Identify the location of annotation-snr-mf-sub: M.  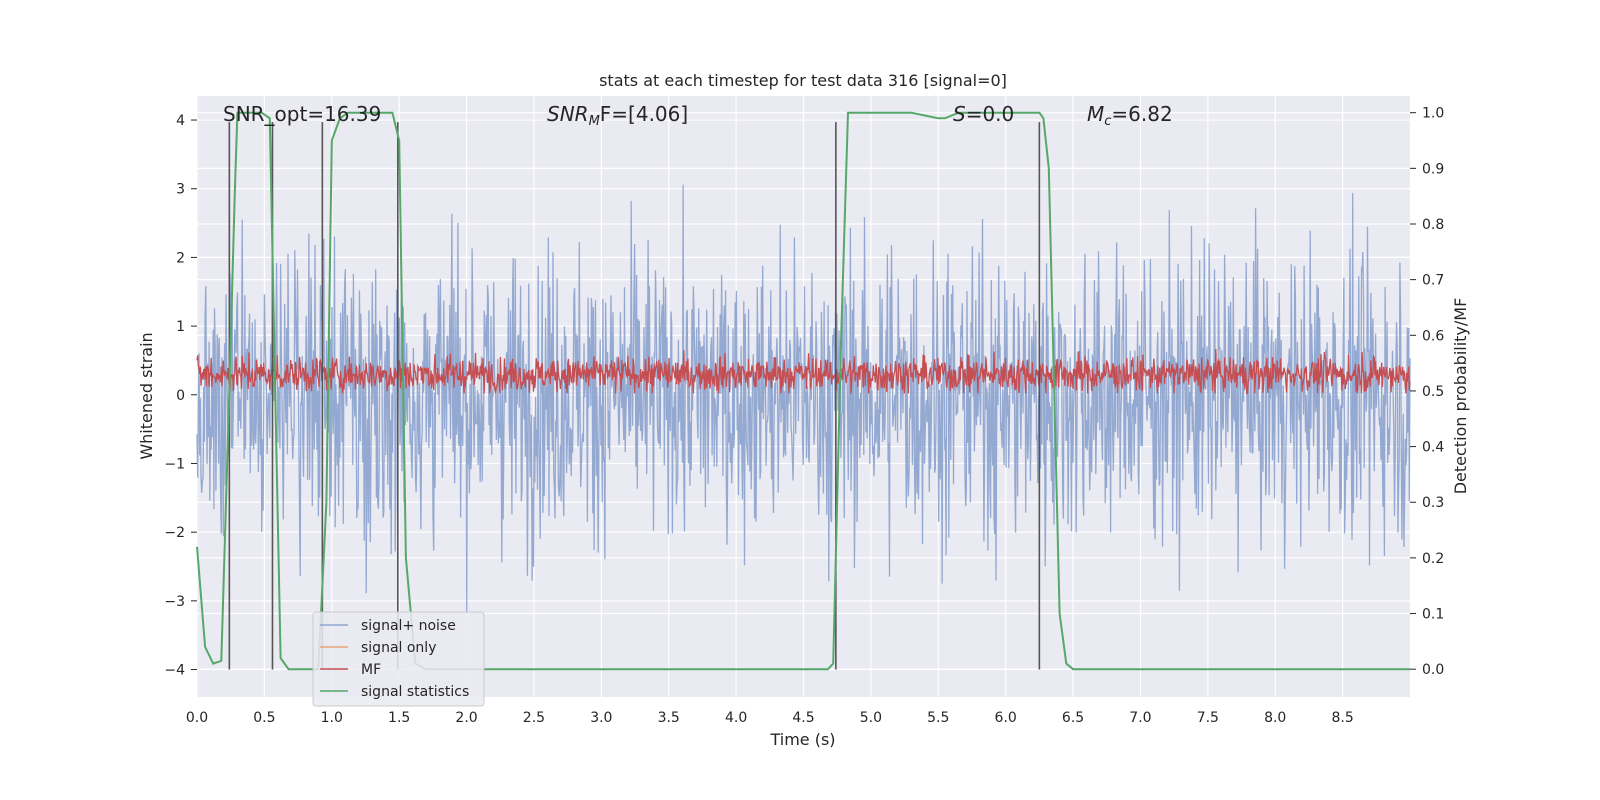
(594, 121).